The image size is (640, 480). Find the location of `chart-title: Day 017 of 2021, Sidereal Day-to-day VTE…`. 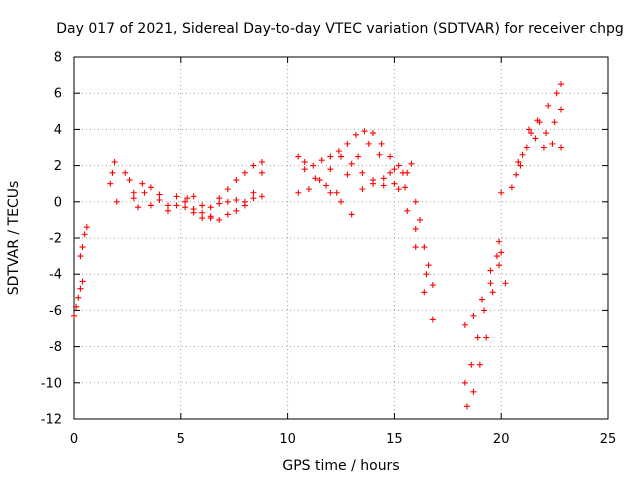

chart-title: Day 017 of 2021, Sidereal Day-to-day VTE… is located at coordinates (340, 29).